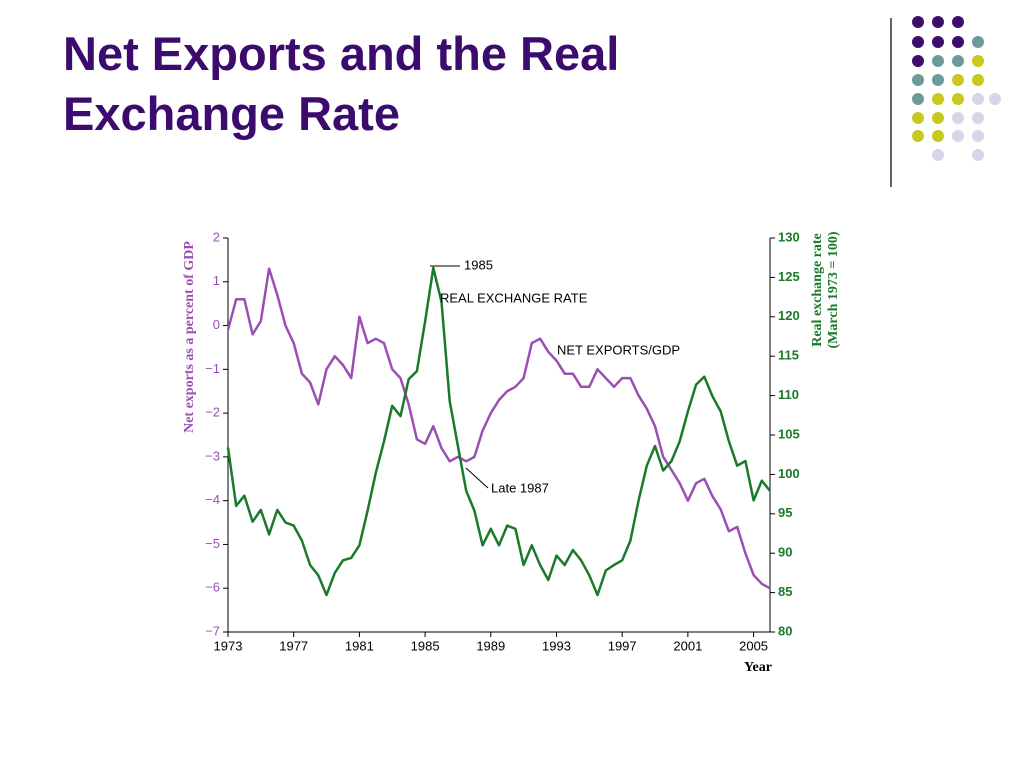 The height and width of the screenshot is (768, 1024). Describe the element at coordinates (753, 645) in the screenshot. I see `x-tick-label: 2005` at that location.